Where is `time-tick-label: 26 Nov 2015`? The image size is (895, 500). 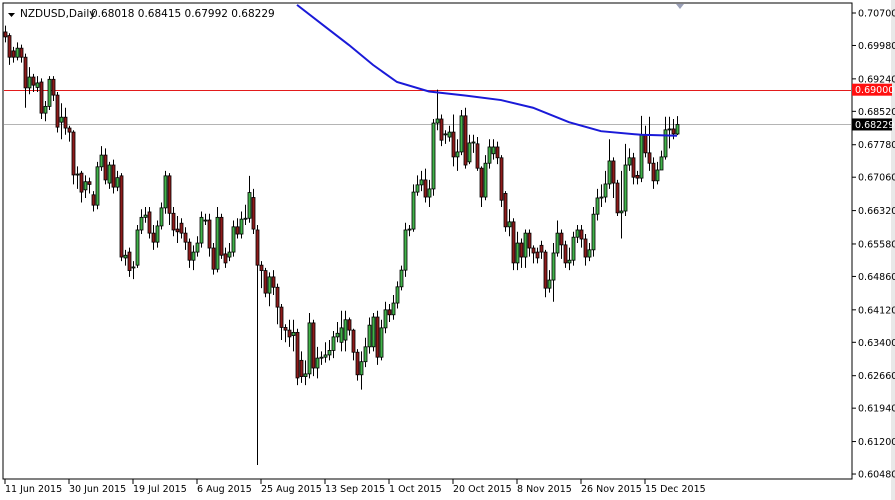 time-tick-label: 26 Nov 2015 is located at coordinates (611, 489).